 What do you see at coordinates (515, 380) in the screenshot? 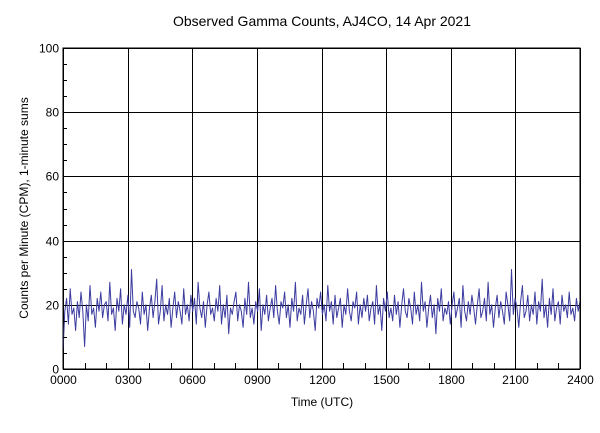
I see `x-tick-label: 2100` at bounding box center [515, 380].